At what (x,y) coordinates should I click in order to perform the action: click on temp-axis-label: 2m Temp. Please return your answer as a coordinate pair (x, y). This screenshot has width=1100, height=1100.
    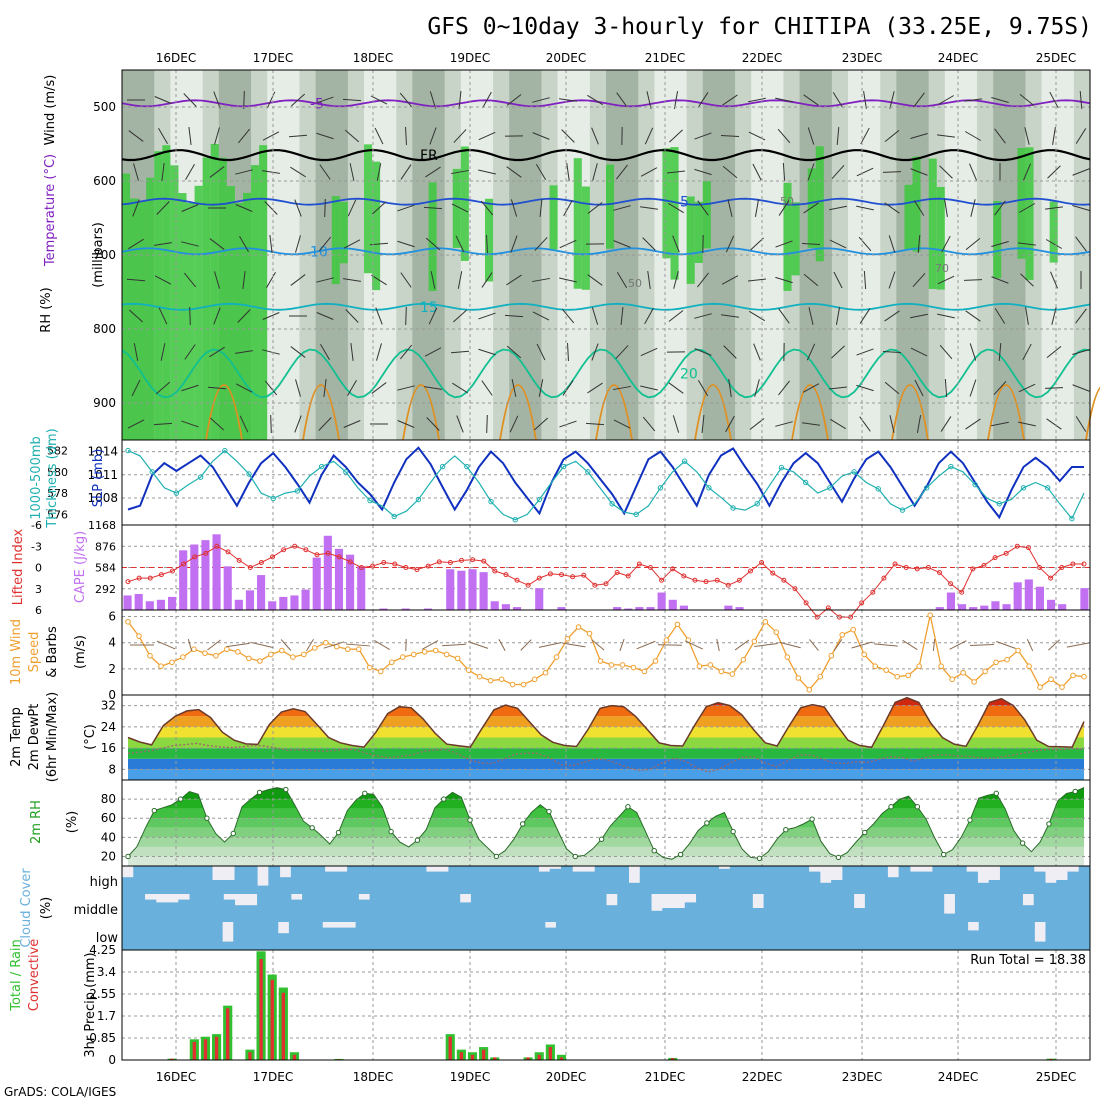
    Looking at the image, I should click on (16, 737).